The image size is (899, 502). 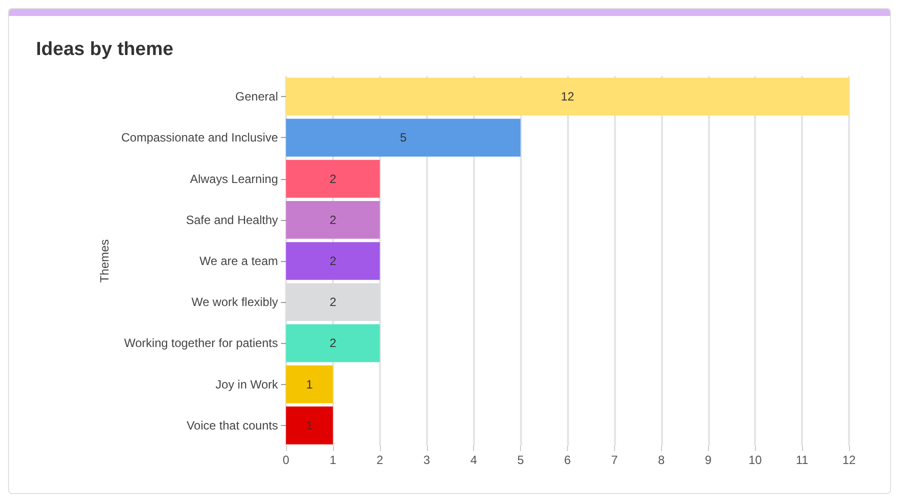 I want to click on data-label: 12, so click(x=567, y=97).